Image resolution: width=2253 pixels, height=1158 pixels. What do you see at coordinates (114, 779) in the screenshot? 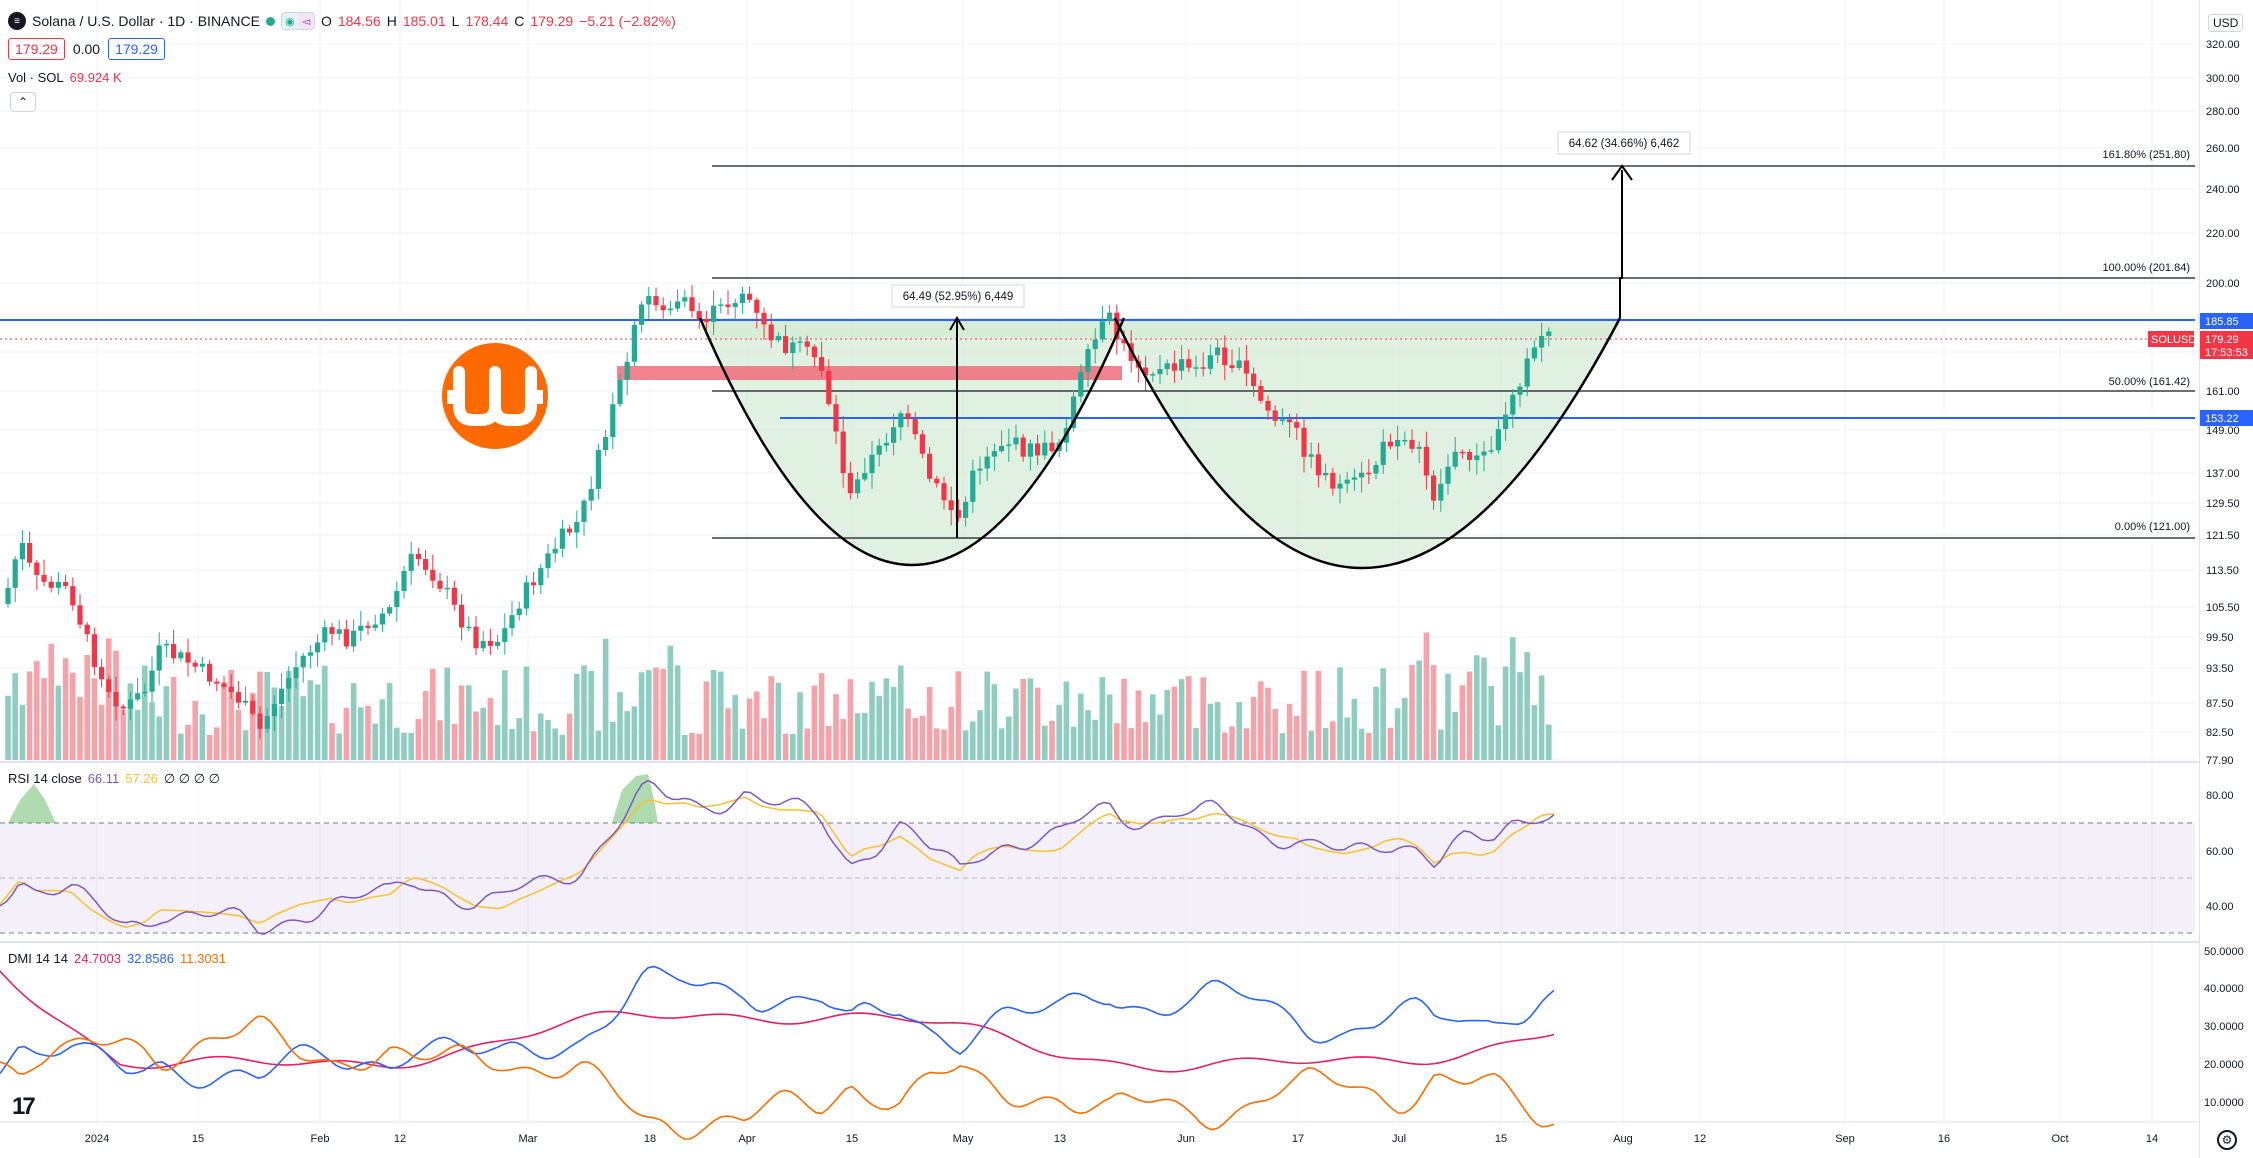
I see `rsi-legend: RSI 14 close 66.11 57.26 ∅ ∅ ∅ ∅` at bounding box center [114, 779].